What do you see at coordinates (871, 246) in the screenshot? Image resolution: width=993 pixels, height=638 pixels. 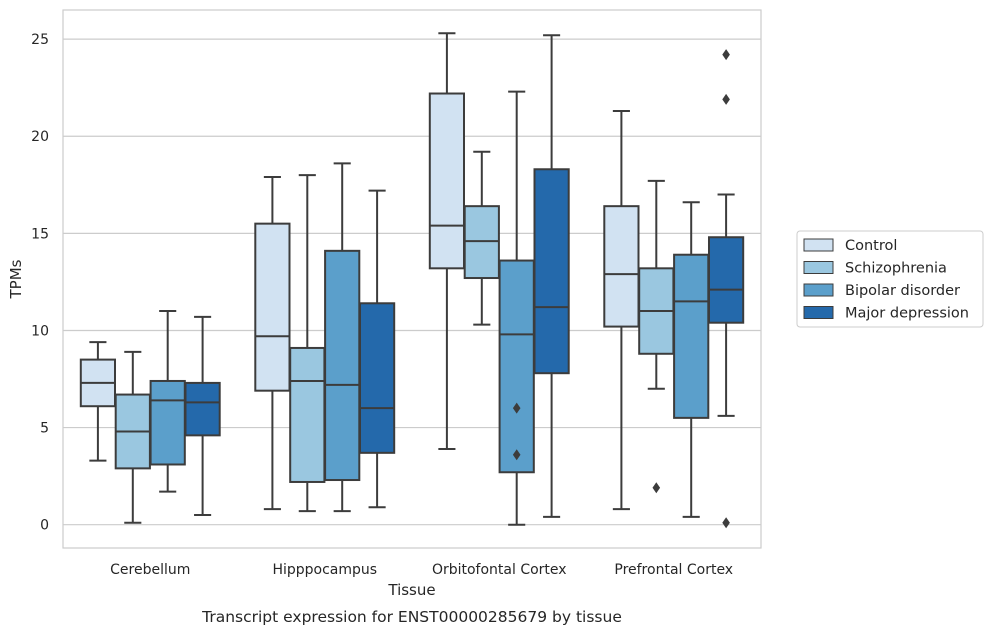 I see `legend-label: Control` at bounding box center [871, 246].